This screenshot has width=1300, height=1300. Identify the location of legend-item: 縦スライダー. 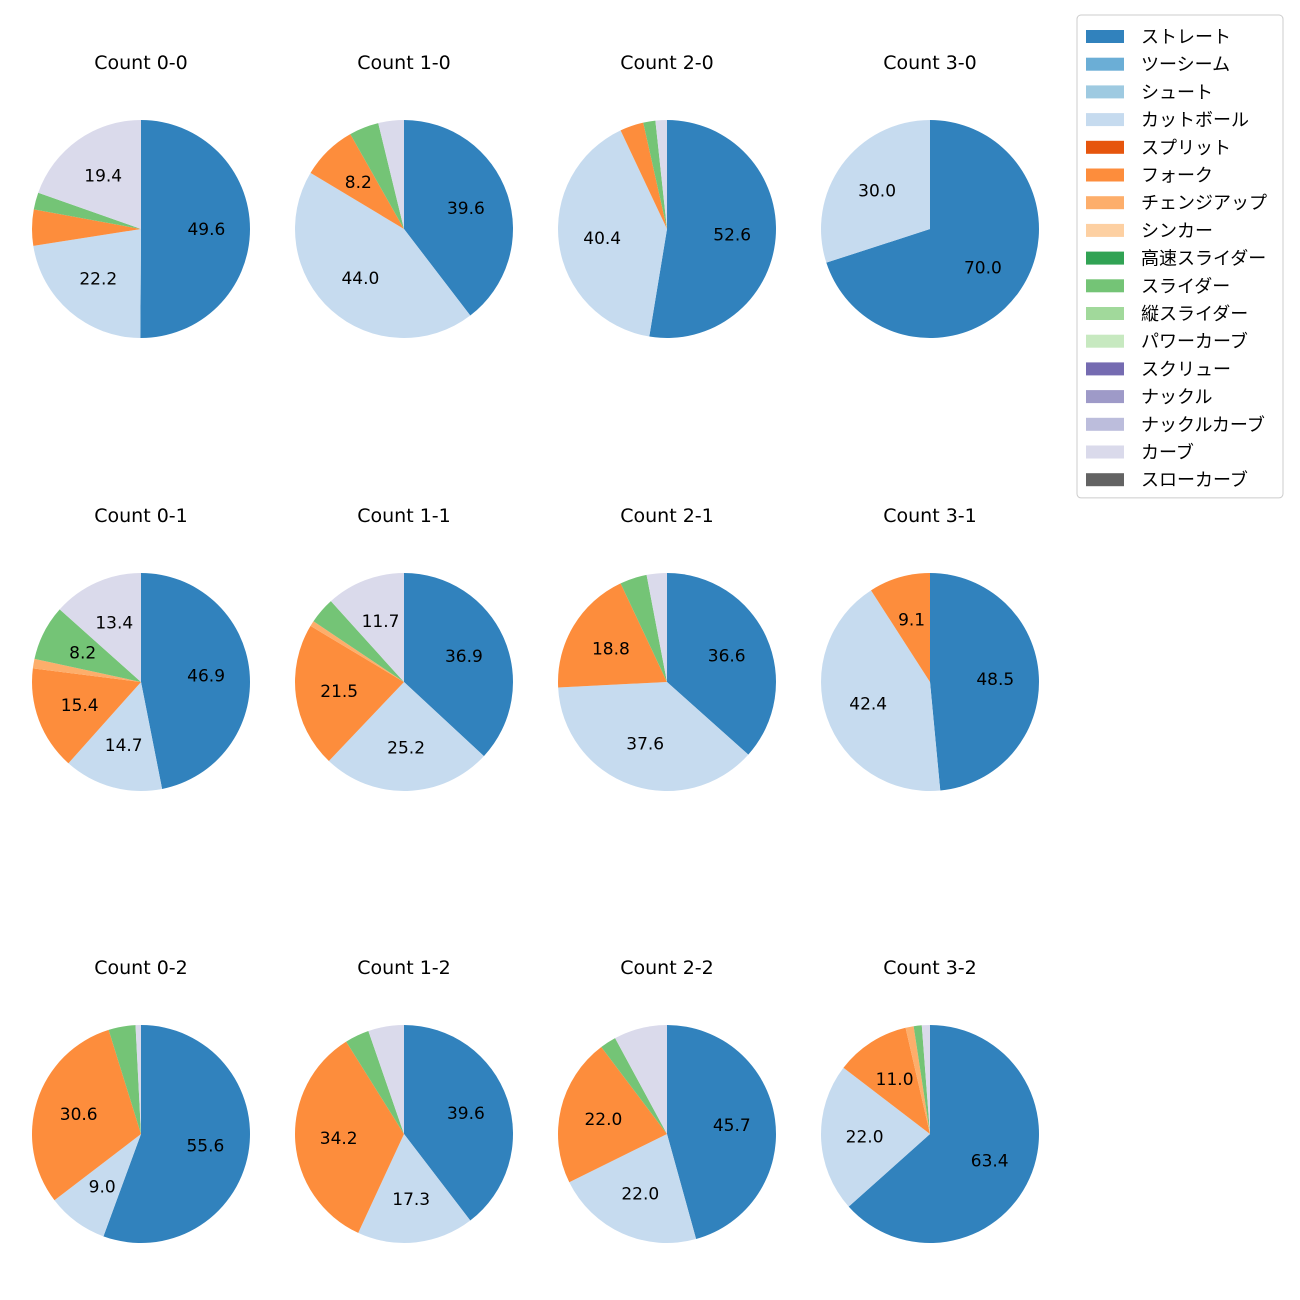
(1167, 314).